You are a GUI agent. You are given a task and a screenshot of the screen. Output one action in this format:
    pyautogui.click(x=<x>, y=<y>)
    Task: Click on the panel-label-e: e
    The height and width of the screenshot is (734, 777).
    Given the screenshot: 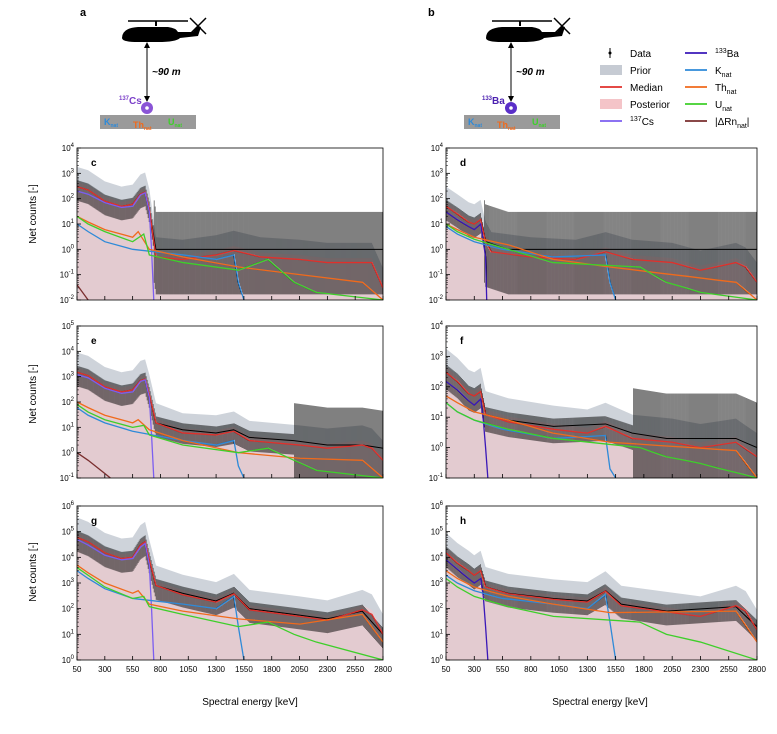 What is the action you would take?
    pyautogui.click(x=94, y=341)
    